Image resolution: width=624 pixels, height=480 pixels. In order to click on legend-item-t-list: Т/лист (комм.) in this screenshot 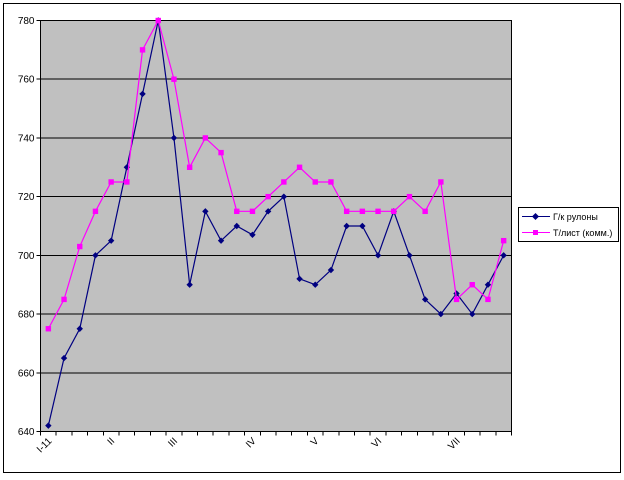, I will do `click(568, 233)`.